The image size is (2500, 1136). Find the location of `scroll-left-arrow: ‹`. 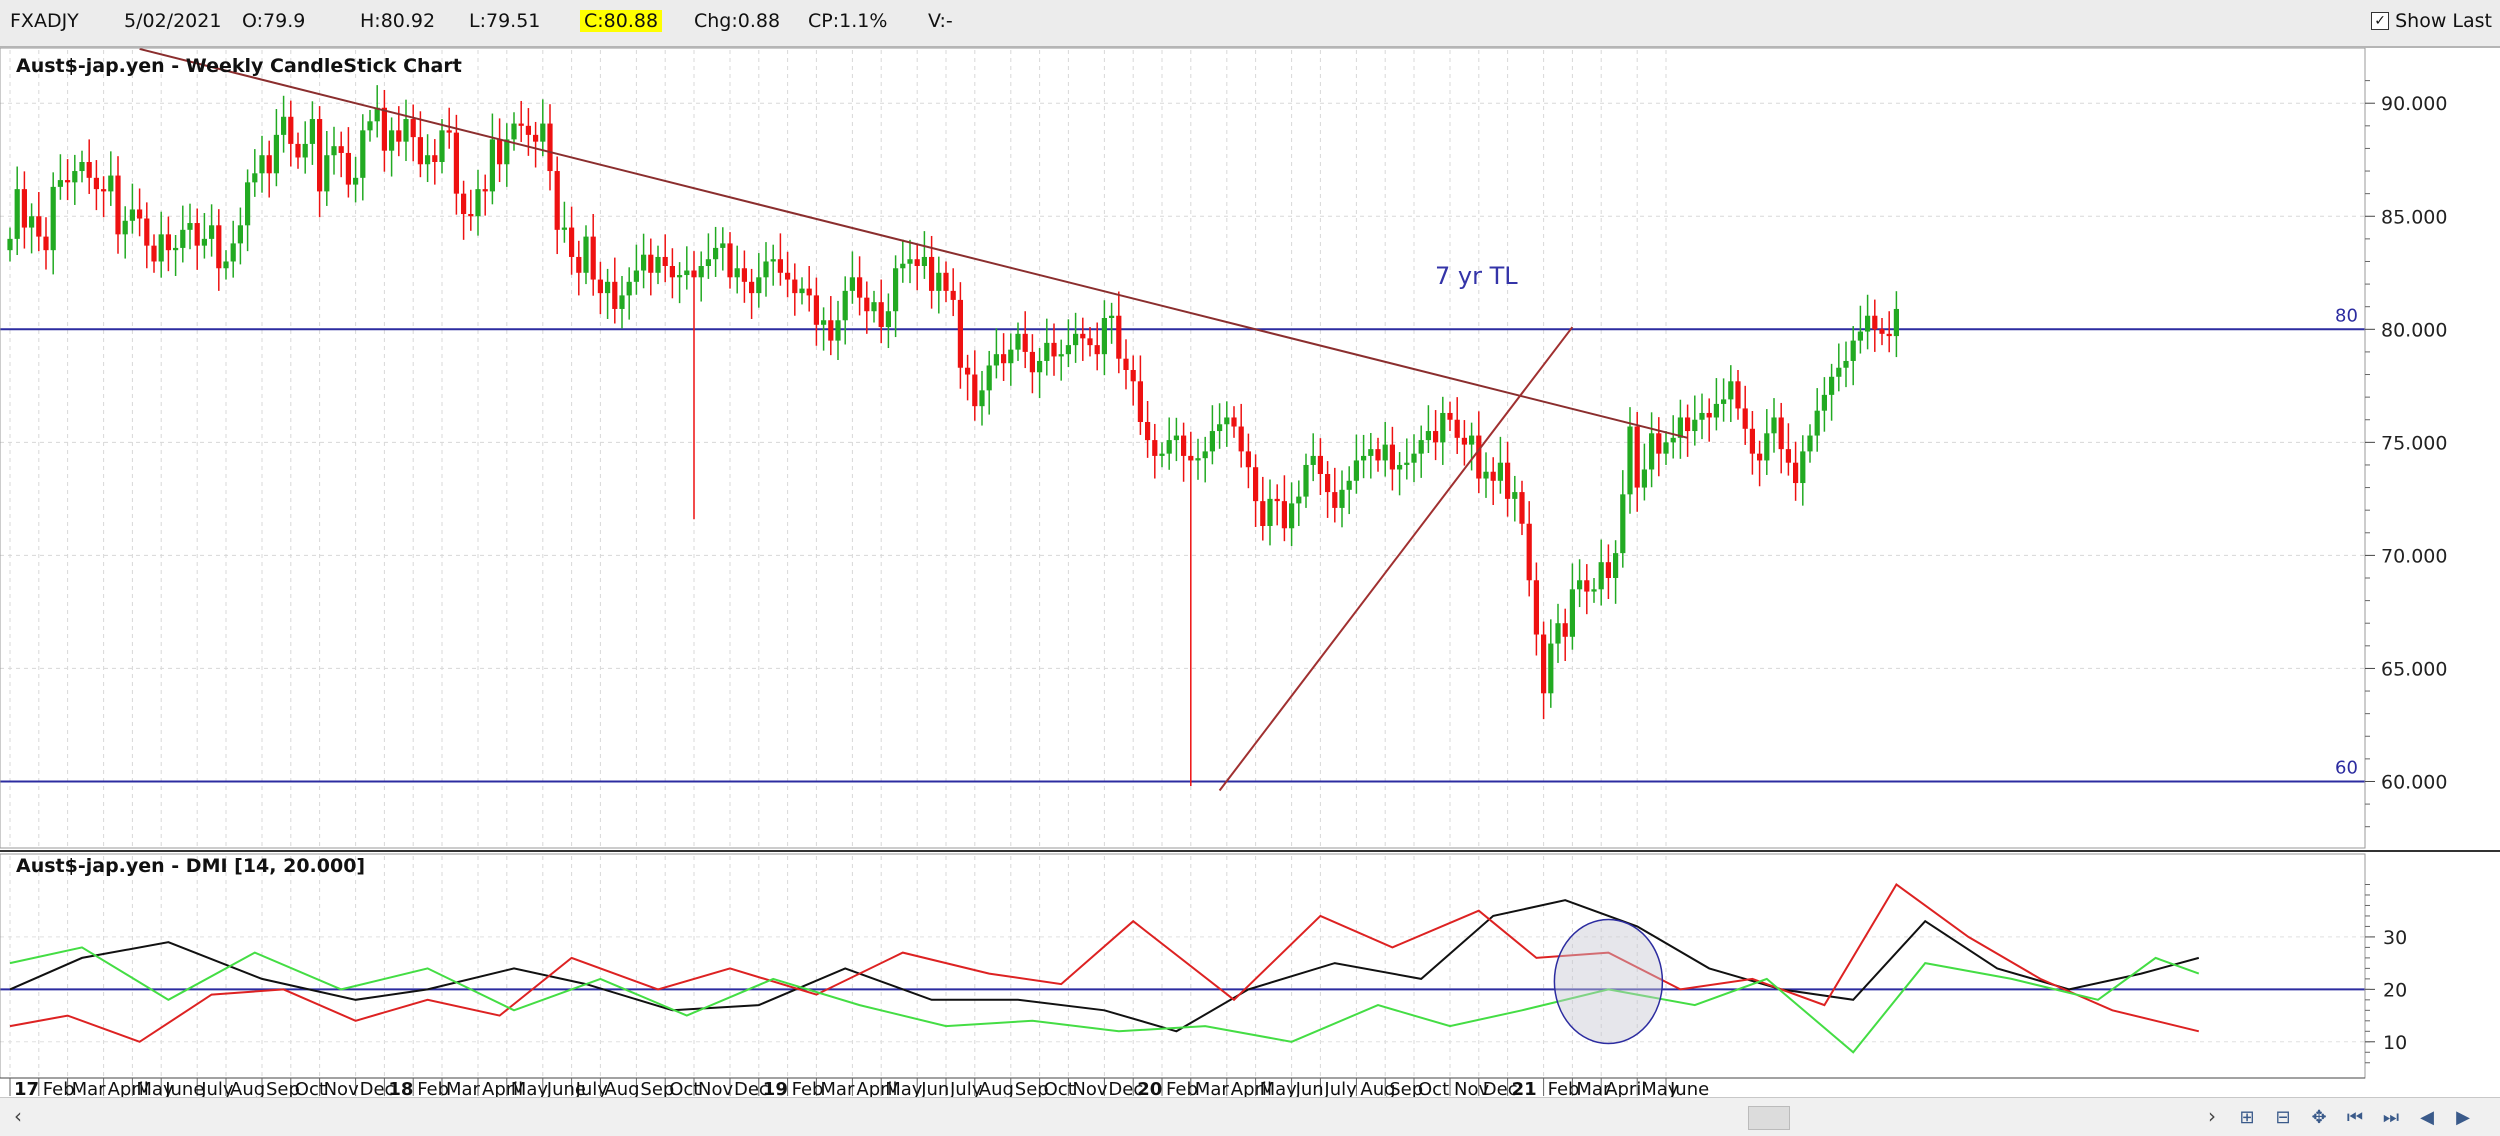

scroll-left-arrow: ‹ is located at coordinates (18, 1116).